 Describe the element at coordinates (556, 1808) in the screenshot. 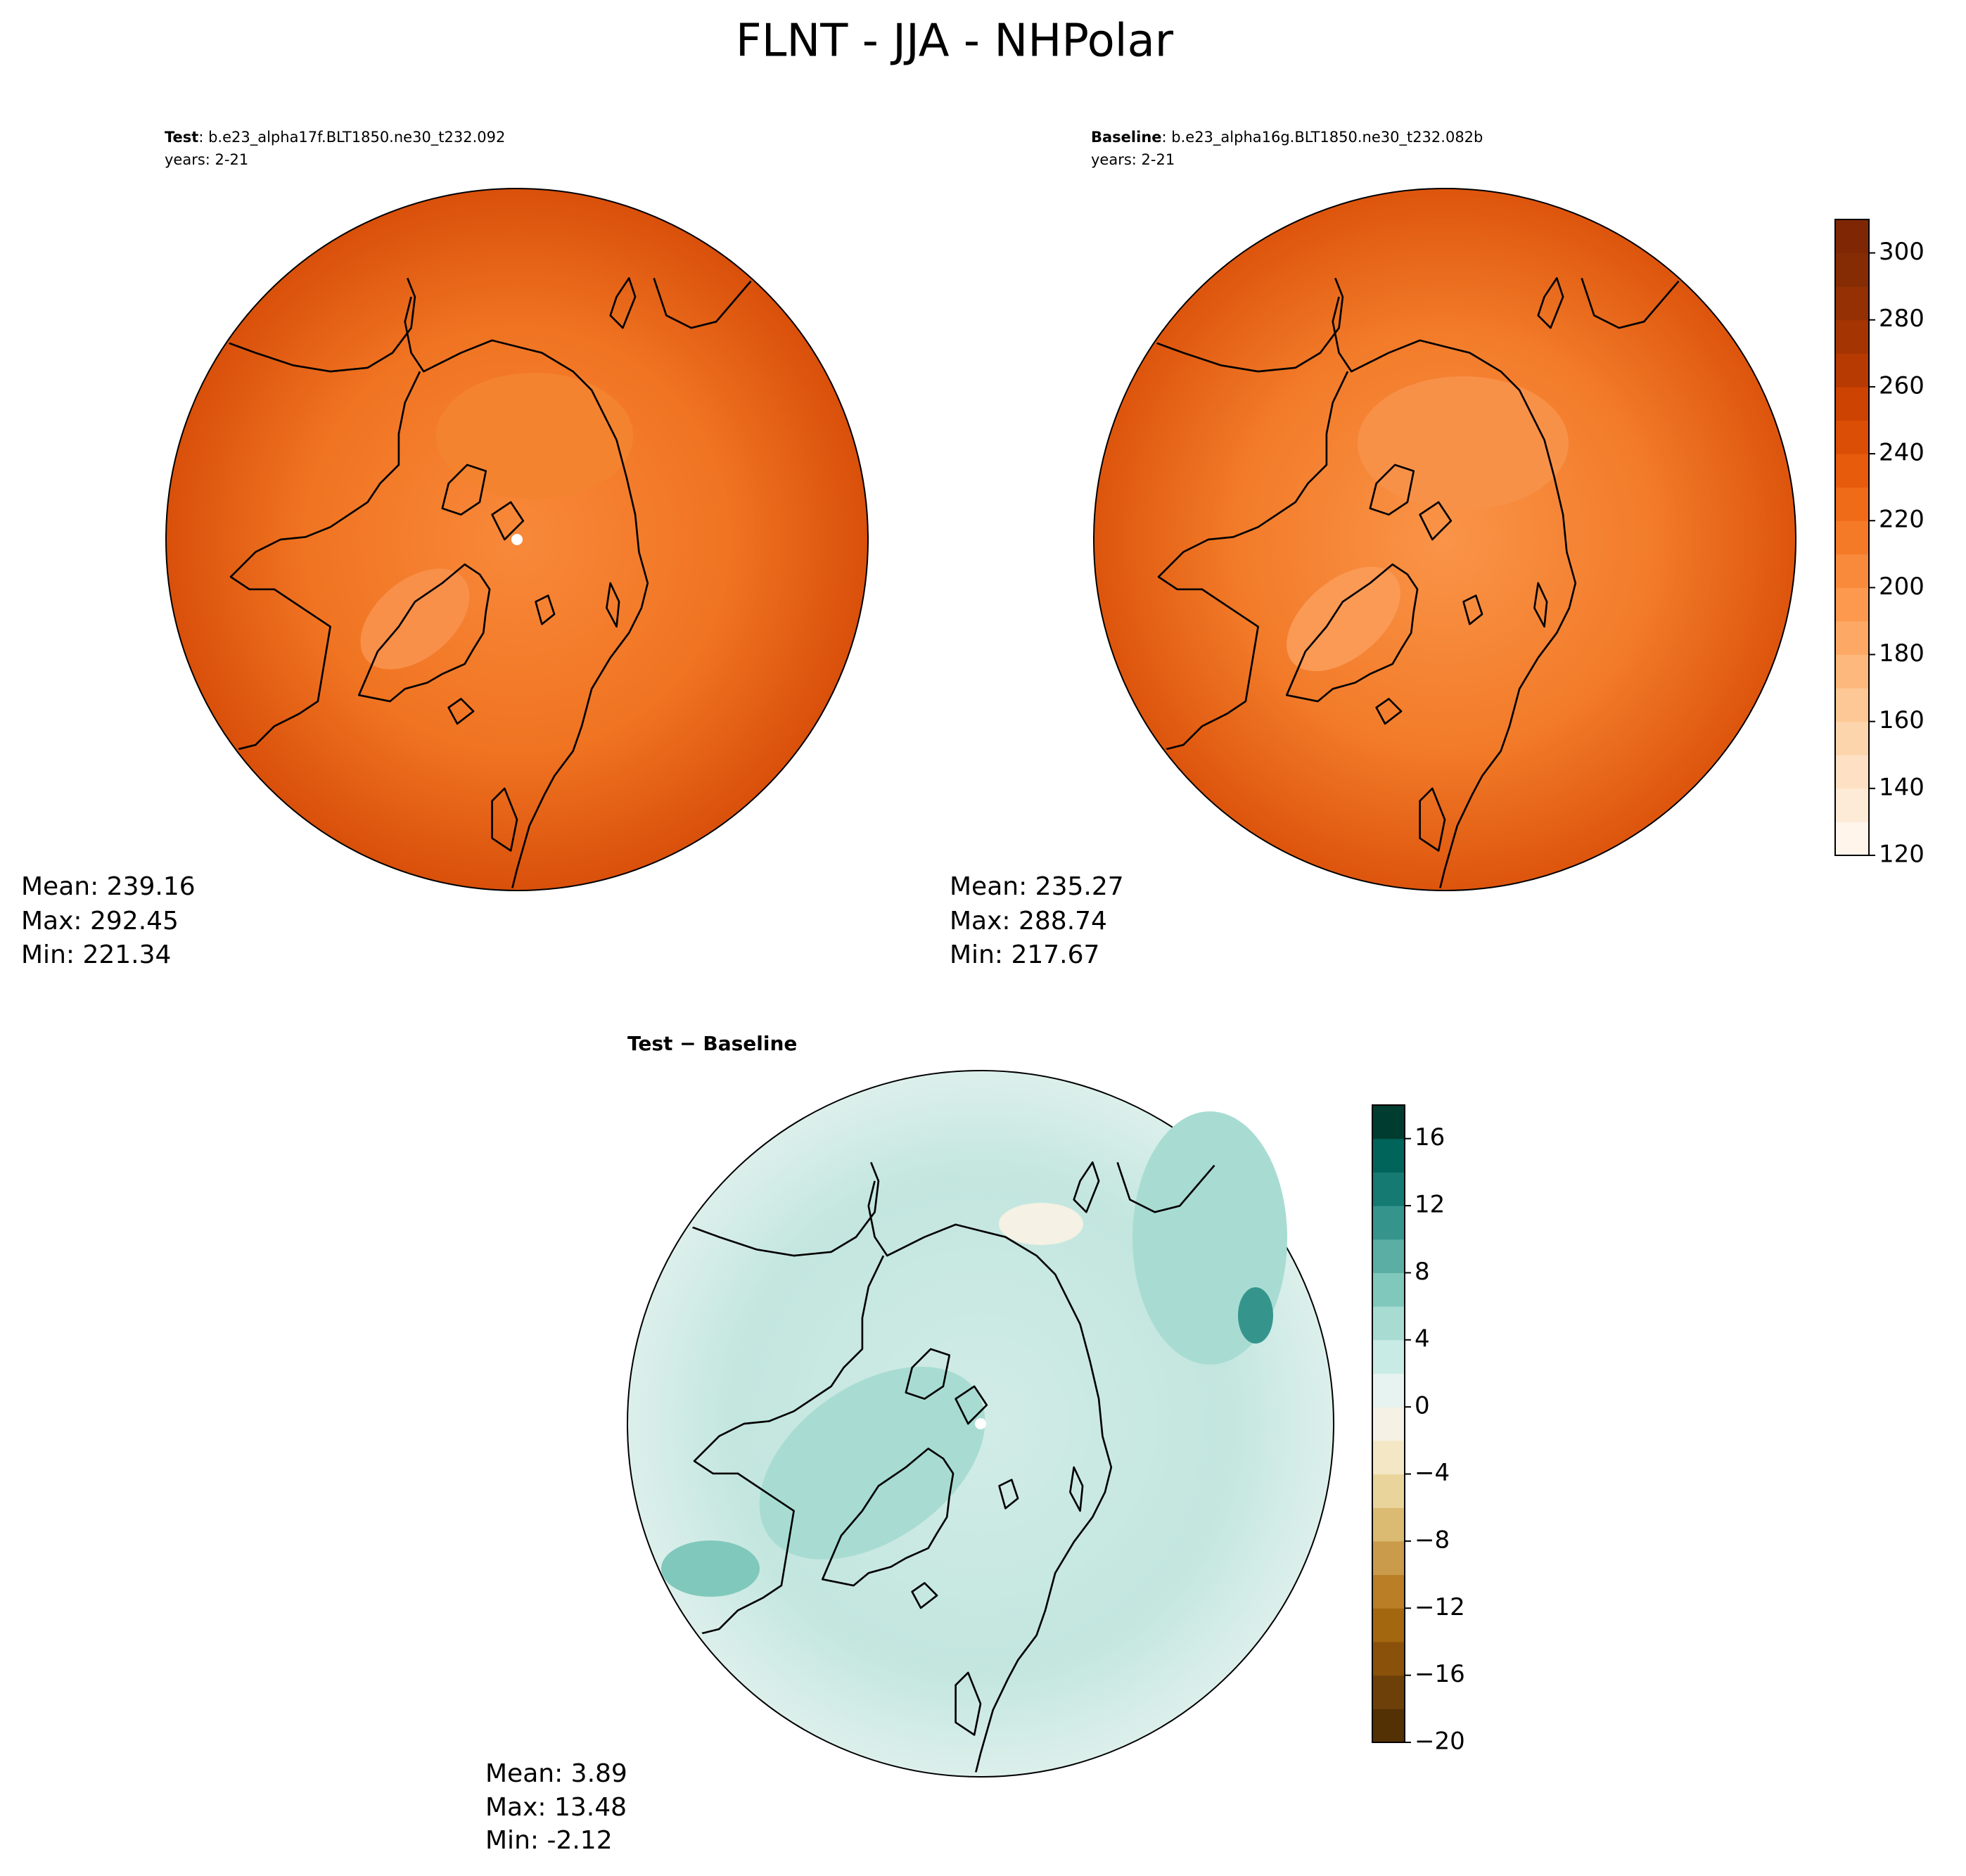

I see `stat: Max: 13.48` at that location.